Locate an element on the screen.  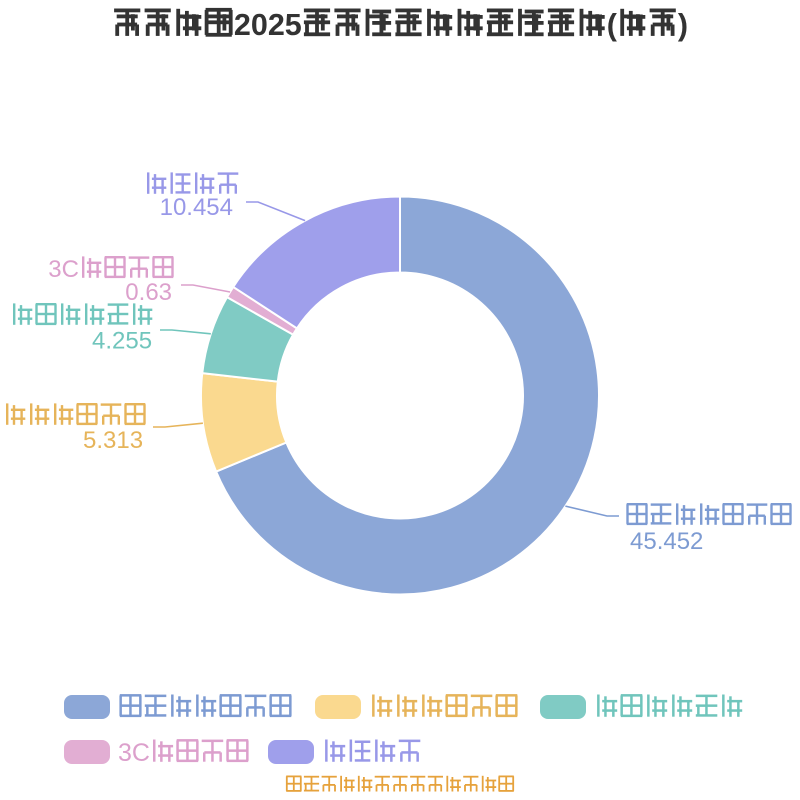
svg-text: 10.454 is located at coordinates (196, 207).